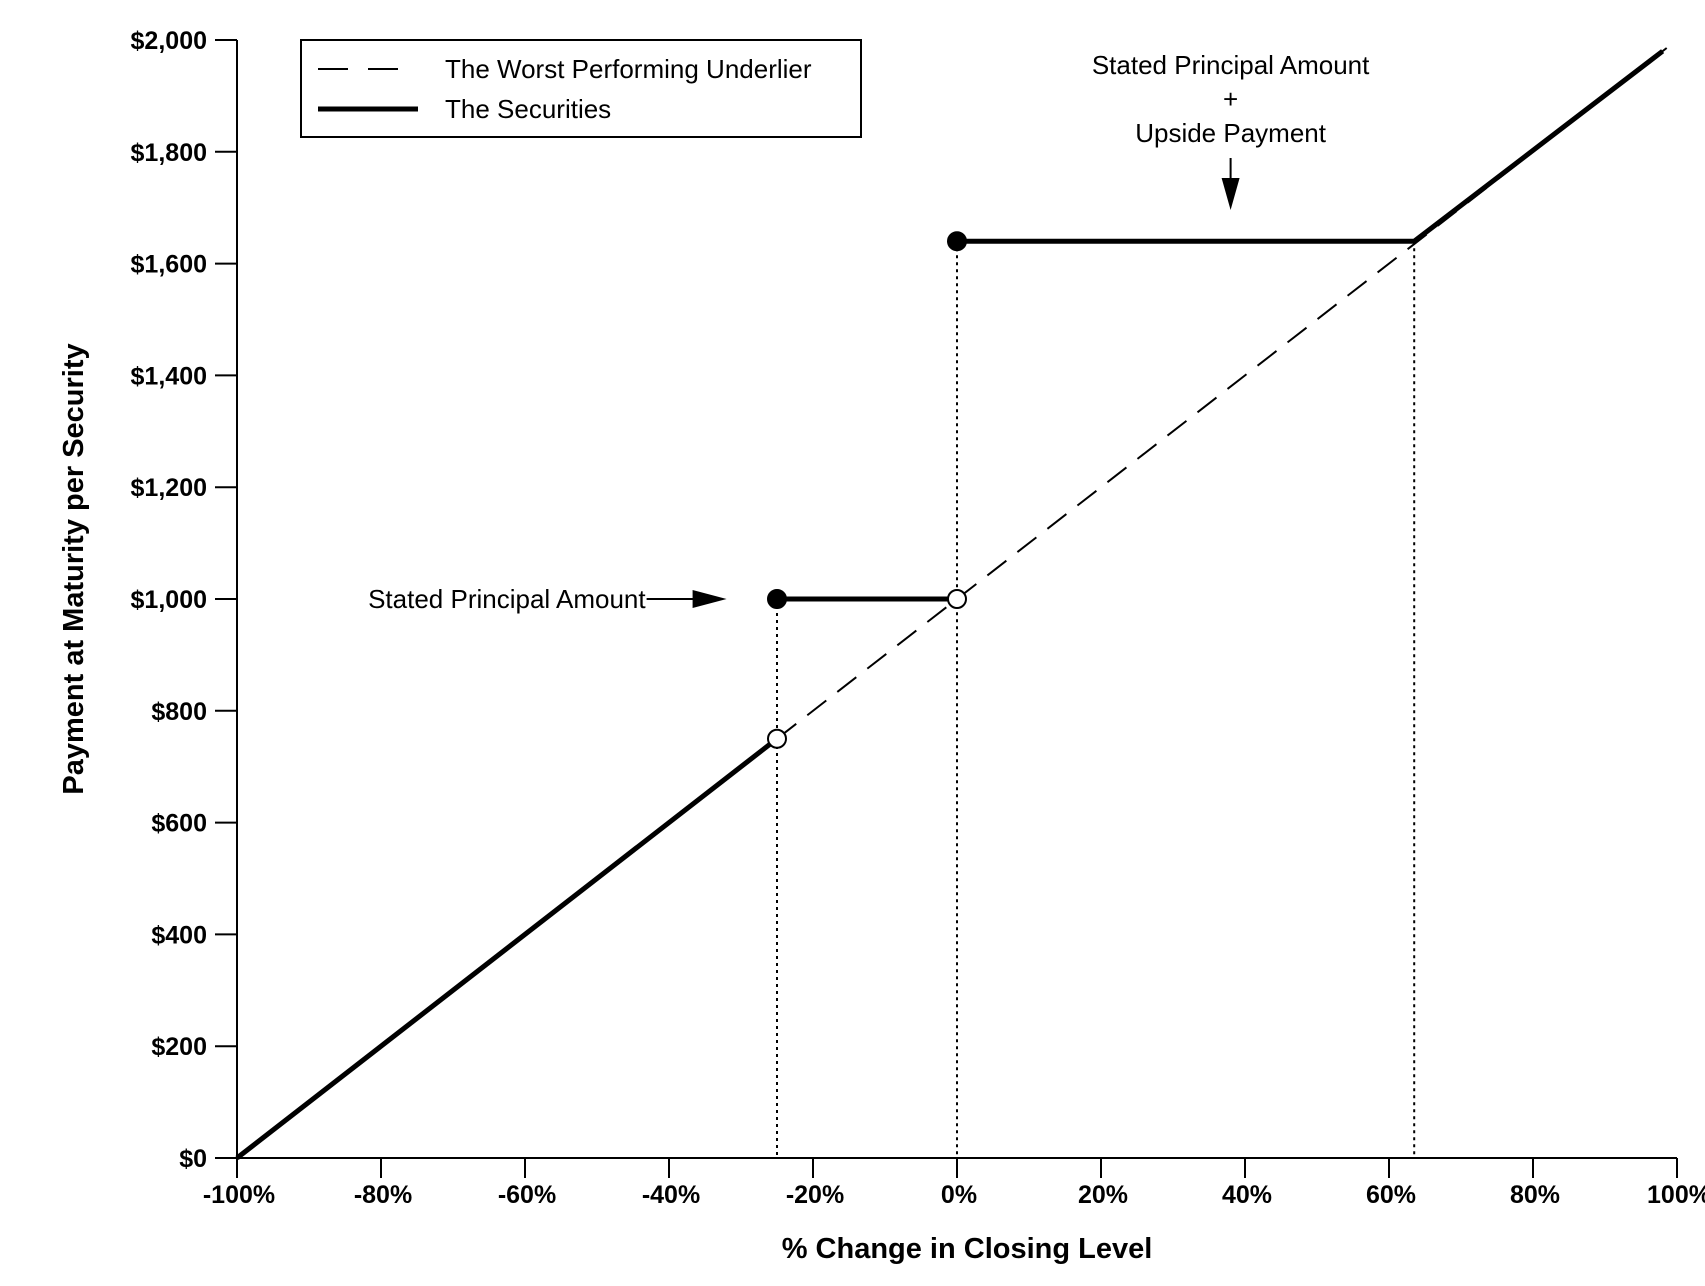 This screenshot has height=1286, width=1705. What do you see at coordinates (671, 1195) in the screenshot?
I see `x-tick-label: -40%` at bounding box center [671, 1195].